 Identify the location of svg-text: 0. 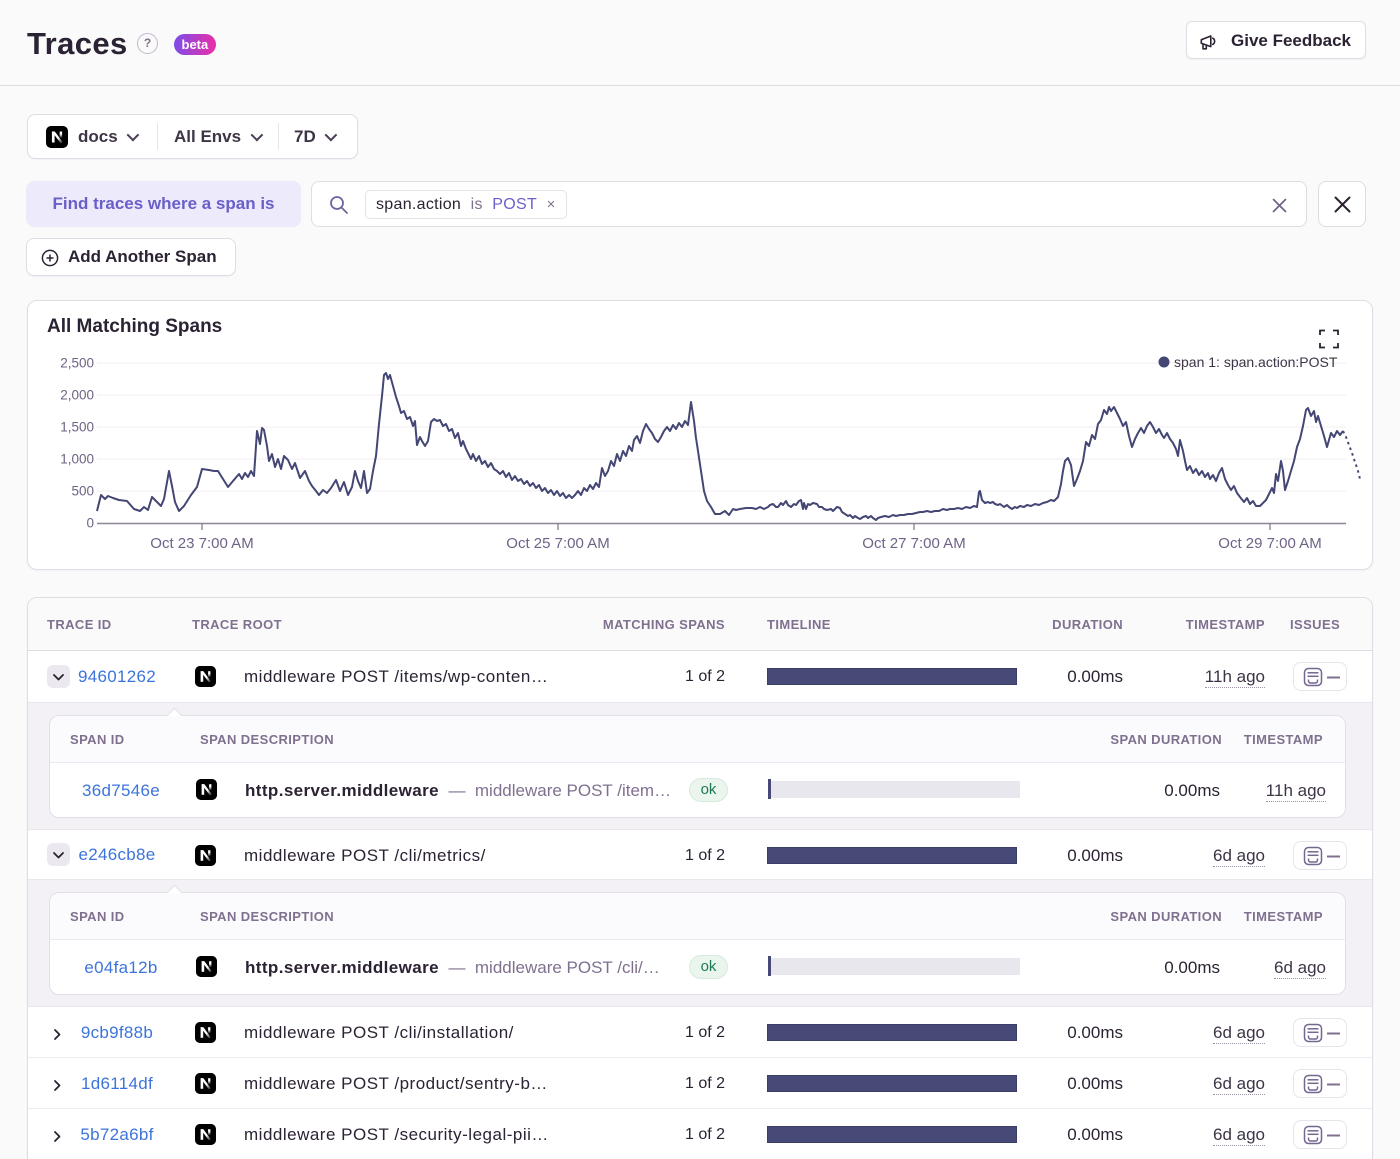
(90, 523).